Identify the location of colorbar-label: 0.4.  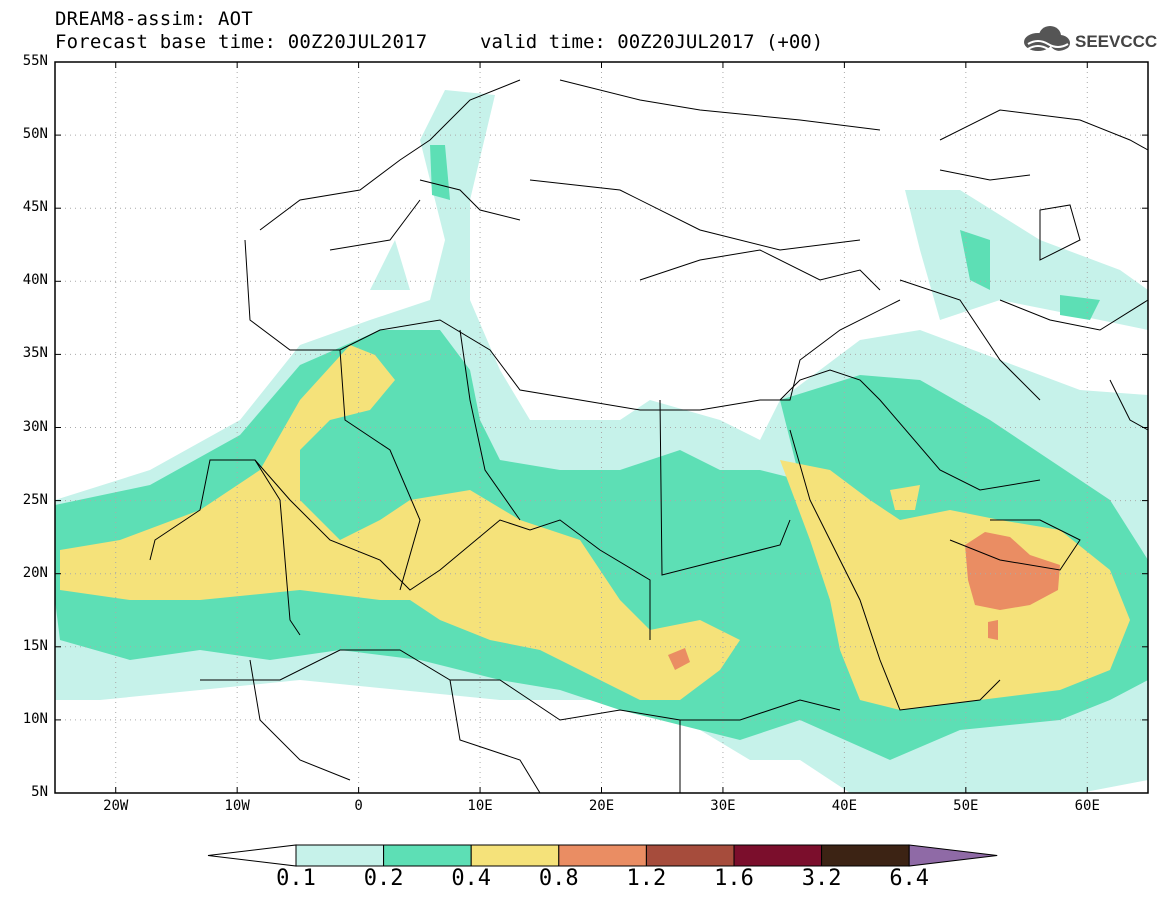
(471, 878).